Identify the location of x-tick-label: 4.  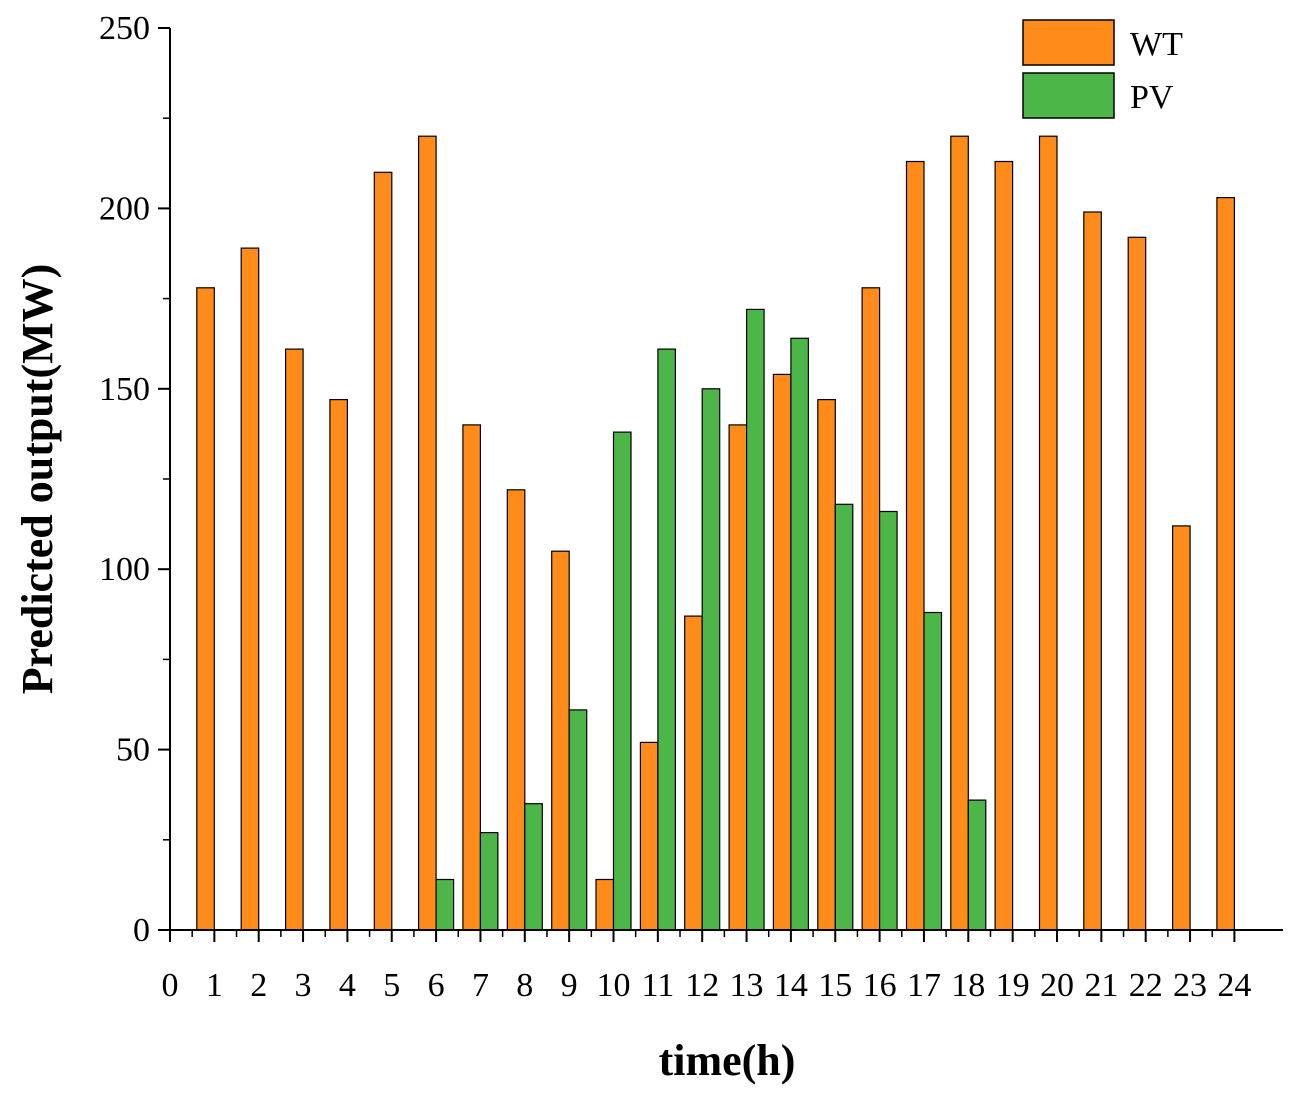
(347, 985).